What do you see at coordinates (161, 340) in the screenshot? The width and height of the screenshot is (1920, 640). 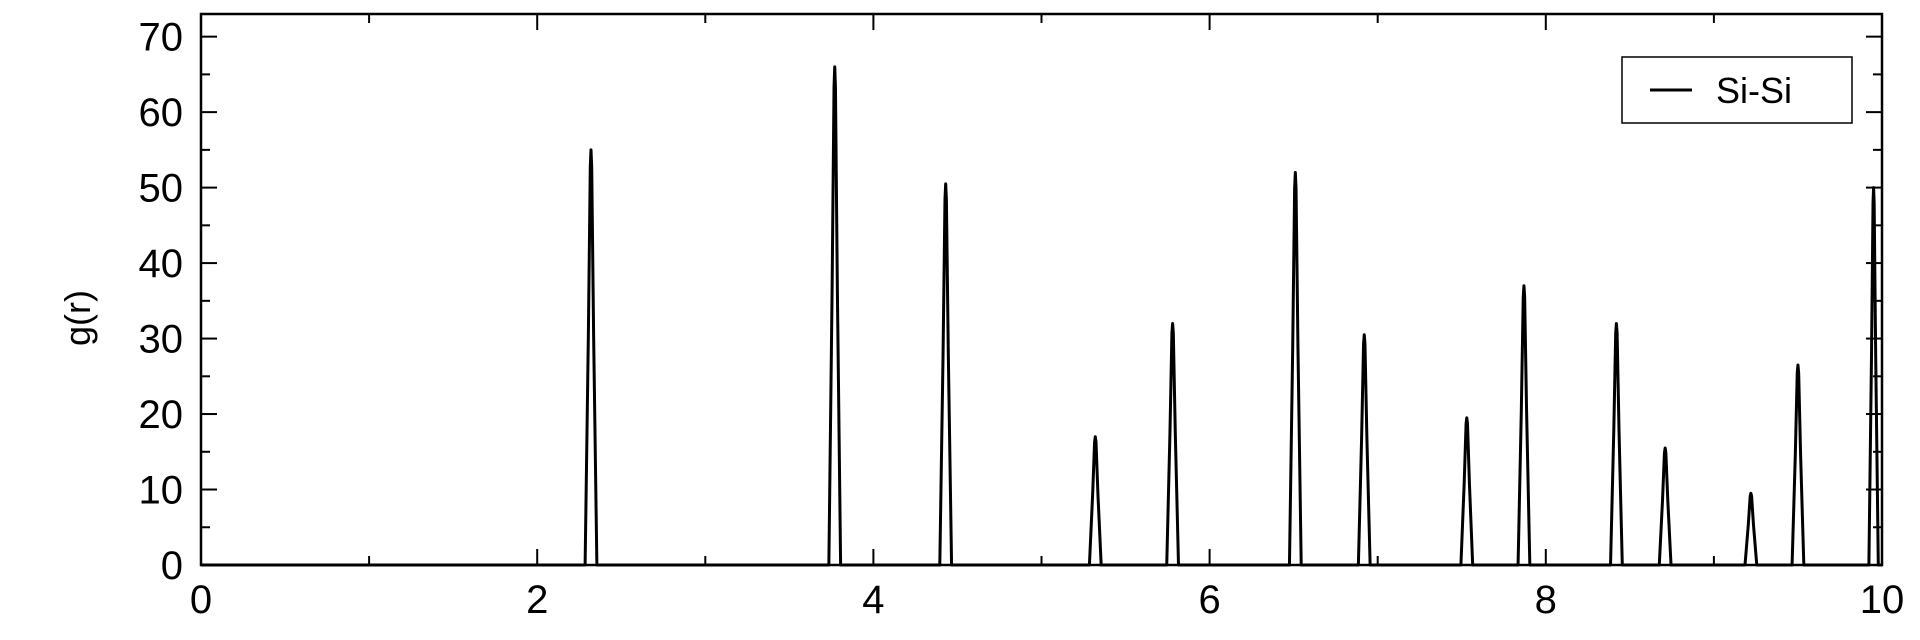 I see `y-tick-label: 30` at bounding box center [161, 340].